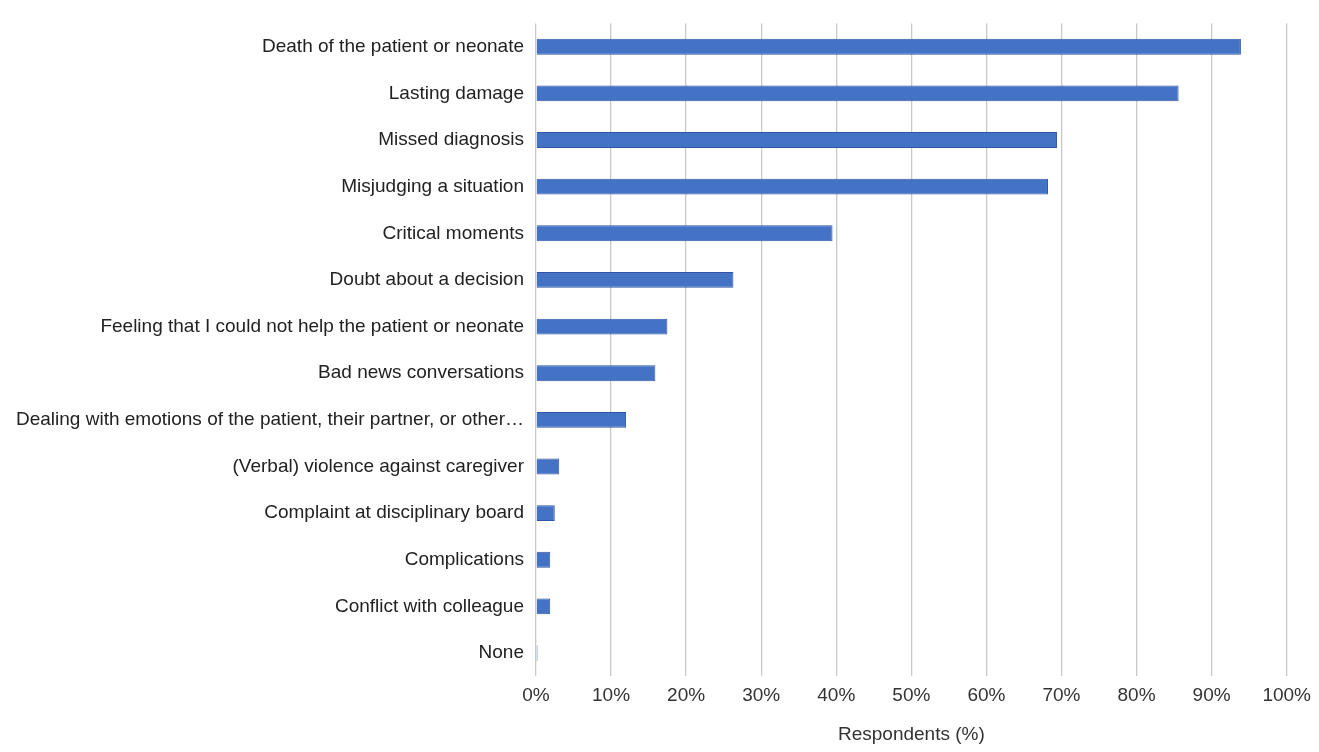  I want to click on x-tick-label: 50%, so click(911, 695).